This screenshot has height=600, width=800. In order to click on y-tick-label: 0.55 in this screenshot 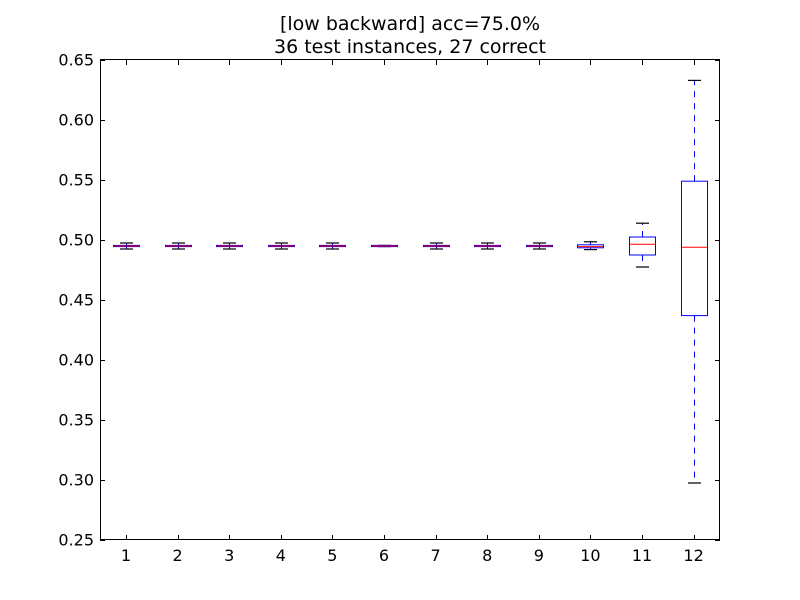, I will do `click(76, 180)`.